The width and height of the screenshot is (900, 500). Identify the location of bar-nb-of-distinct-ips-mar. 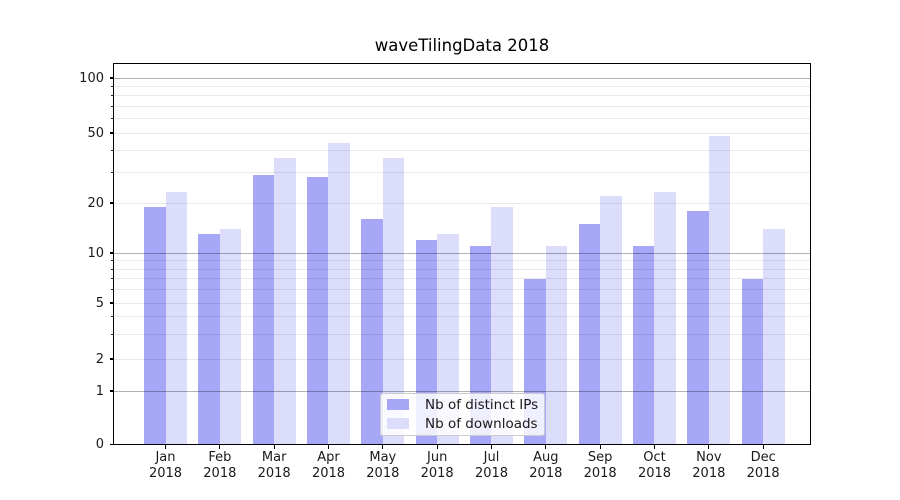
(263, 309).